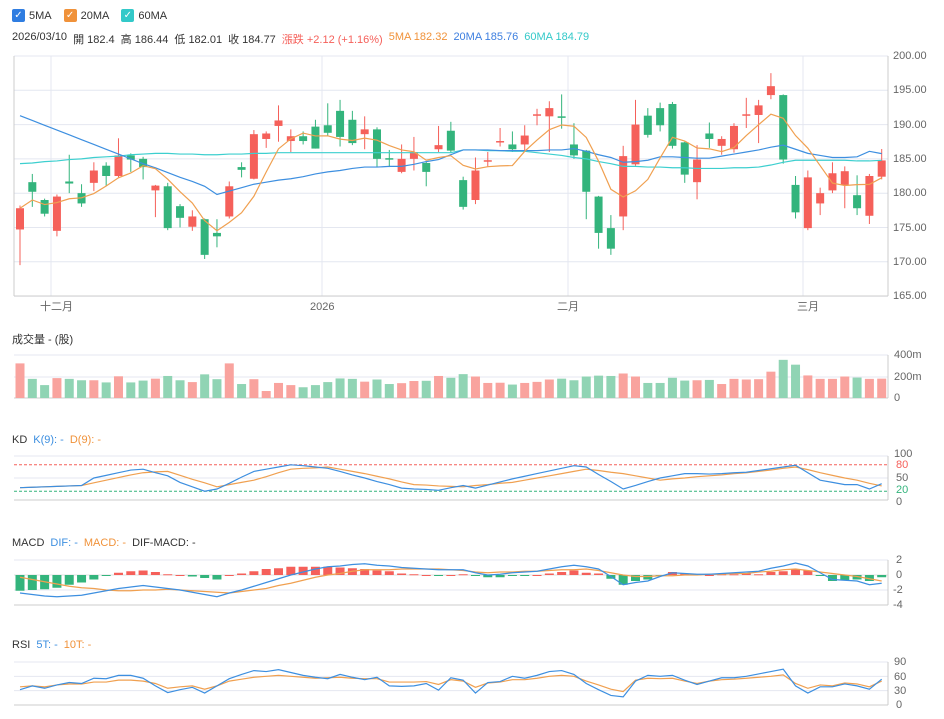 This screenshot has height=719, width=944. I want to click on kd-tick: 50, so click(902, 478).